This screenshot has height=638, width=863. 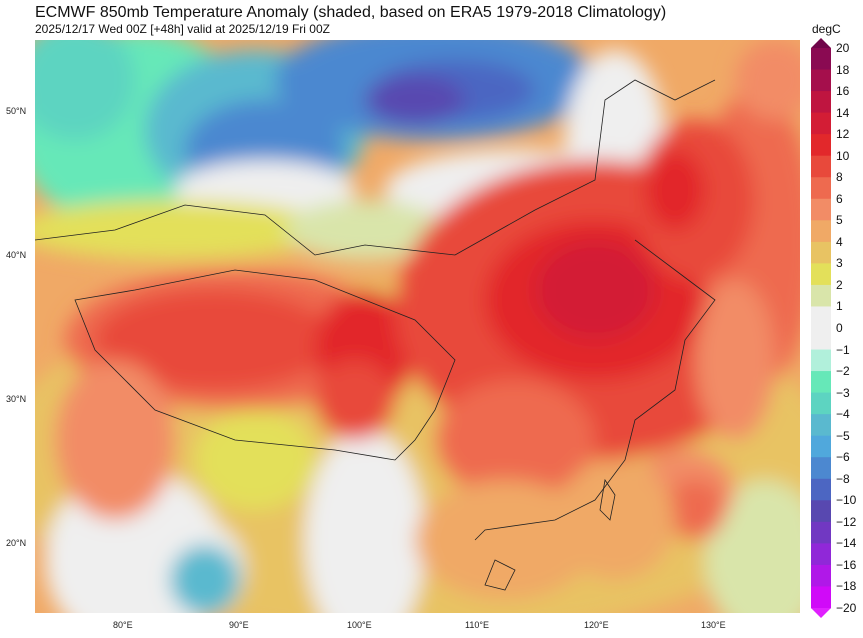 What do you see at coordinates (843, 69) in the screenshot?
I see `colorbar-tick-label: 18` at bounding box center [843, 69].